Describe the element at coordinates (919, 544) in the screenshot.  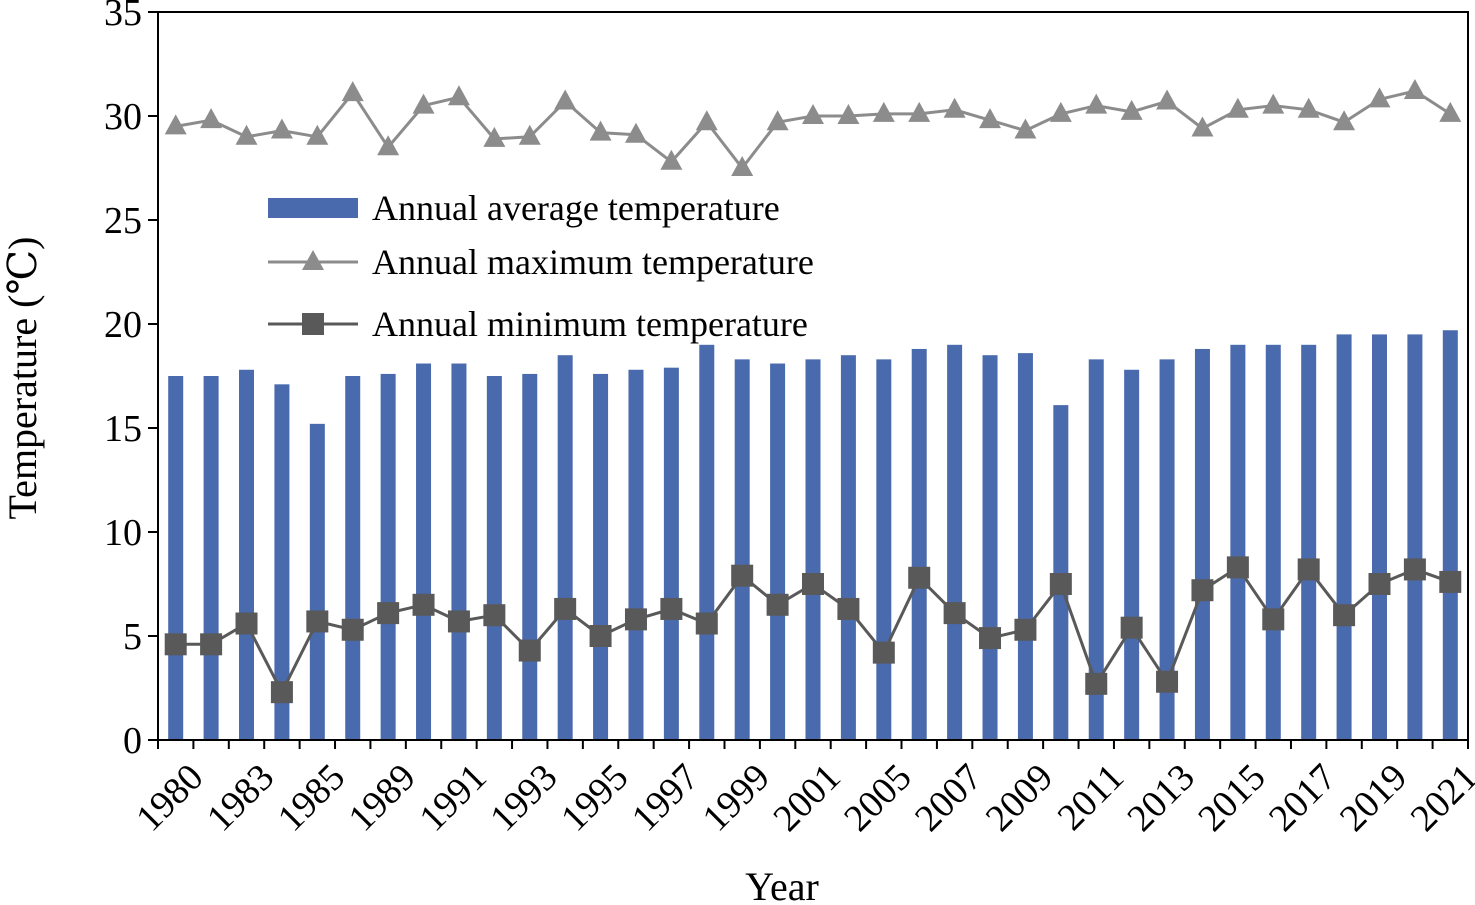
I see `bar-2006` at that location.